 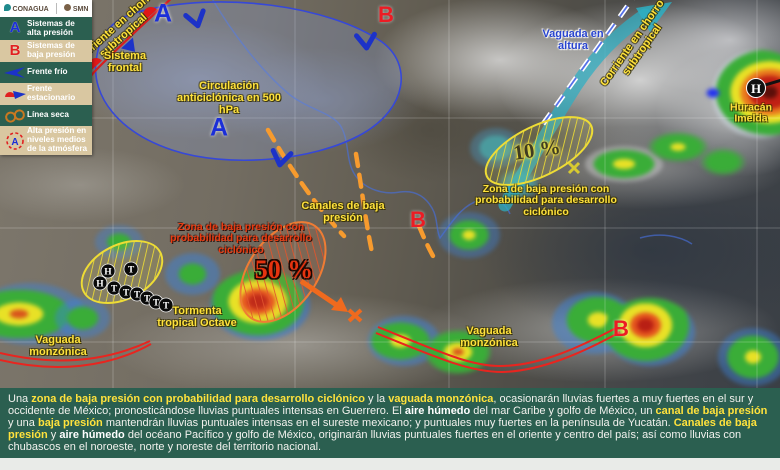 I want to click on high-pressure-letter-icon: A, so click(x=15, y=28).